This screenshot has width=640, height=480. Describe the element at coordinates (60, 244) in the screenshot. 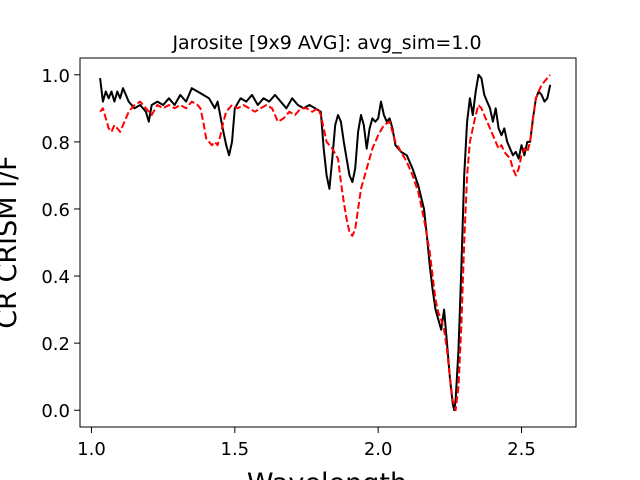

I see `y-axis-ticks: 0.0 0.2 0.4 0.6 0.8 1.0` at that location.